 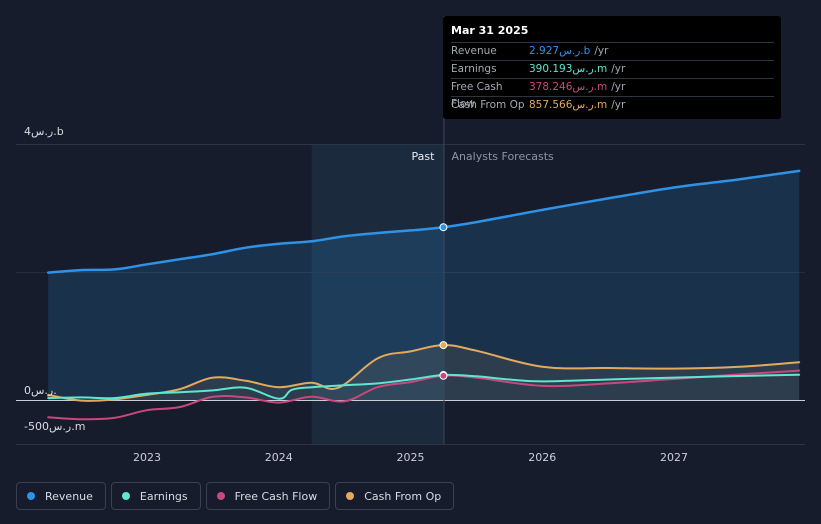 What do you see at coordinates (69, 496) in the screenshot?
I see `legend-label: Revenue` at bounding box center [69, 496].